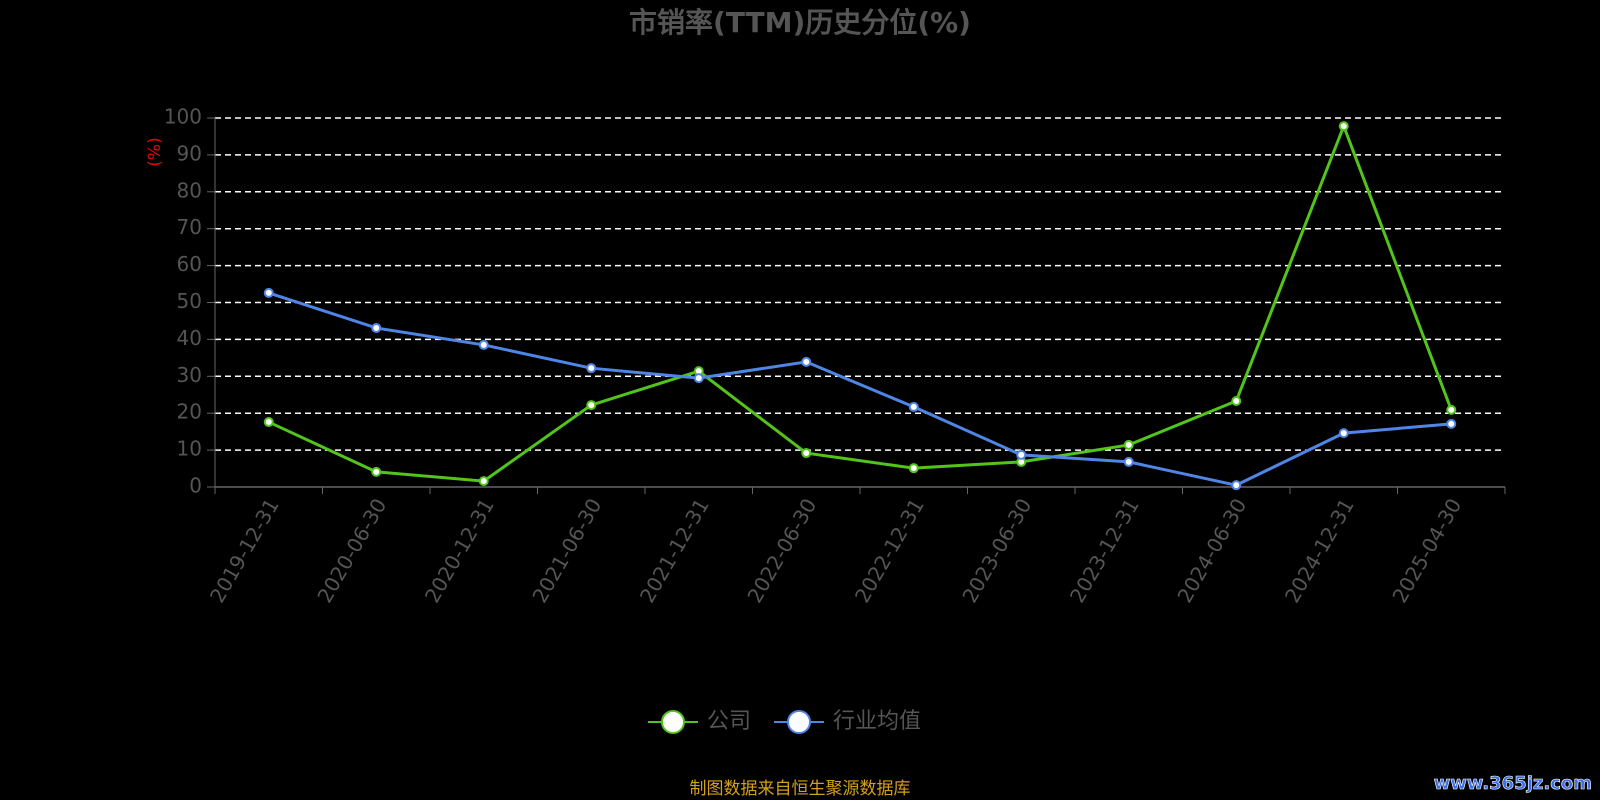 This screenshot has height=800, width=1600. I want to click on watermark: www.365jz.com, so click(1513, 783).